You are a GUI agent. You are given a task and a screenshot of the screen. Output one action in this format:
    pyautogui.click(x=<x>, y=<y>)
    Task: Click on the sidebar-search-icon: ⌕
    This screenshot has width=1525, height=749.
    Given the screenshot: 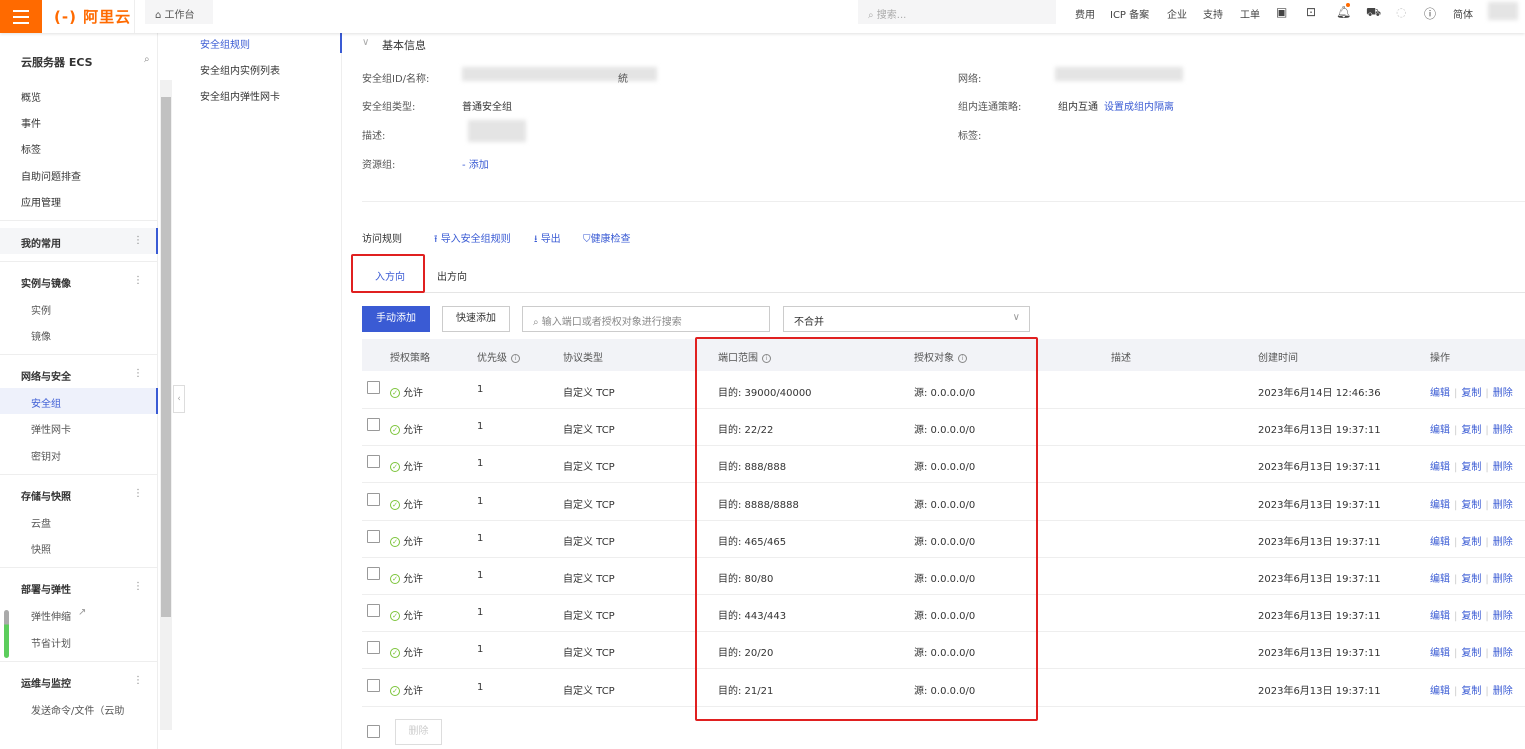 What is the action you would take?
    pyautogui.click(x=147, y=59)
    